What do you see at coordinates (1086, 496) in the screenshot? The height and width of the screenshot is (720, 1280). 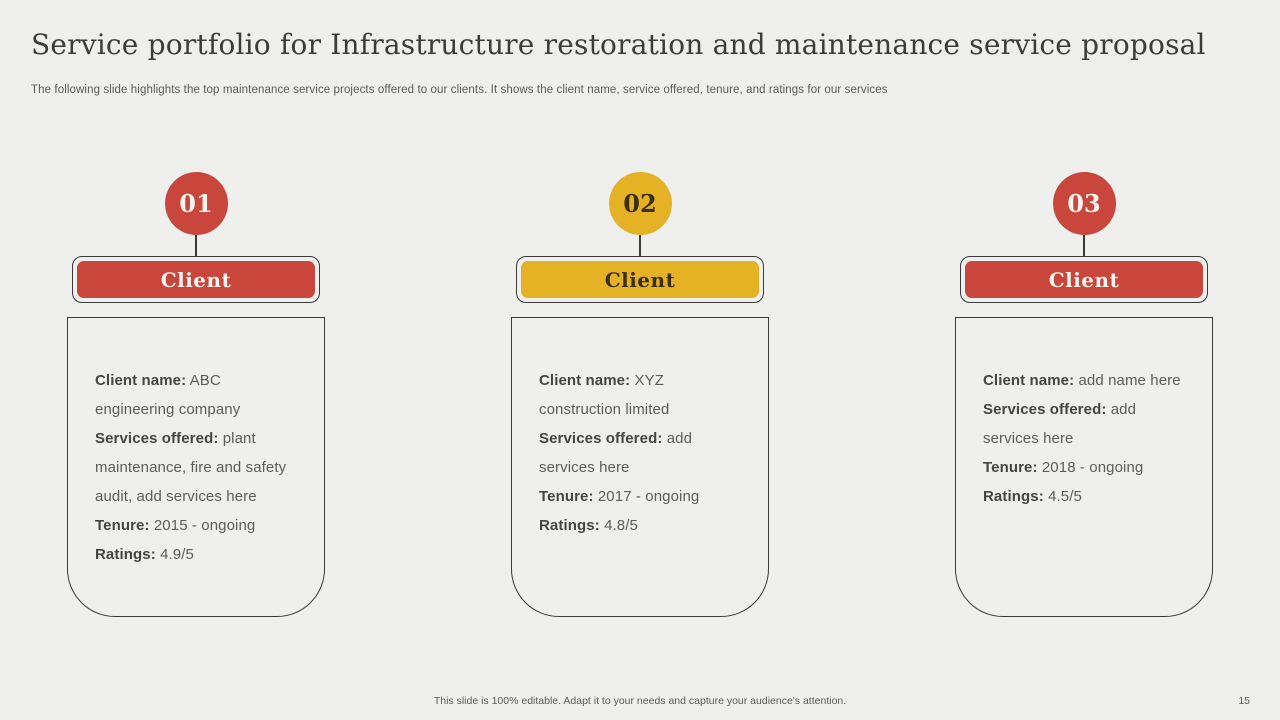 I see `detail-ratings: Ratings: 4.5/5` at bounding box center [1086, 496].